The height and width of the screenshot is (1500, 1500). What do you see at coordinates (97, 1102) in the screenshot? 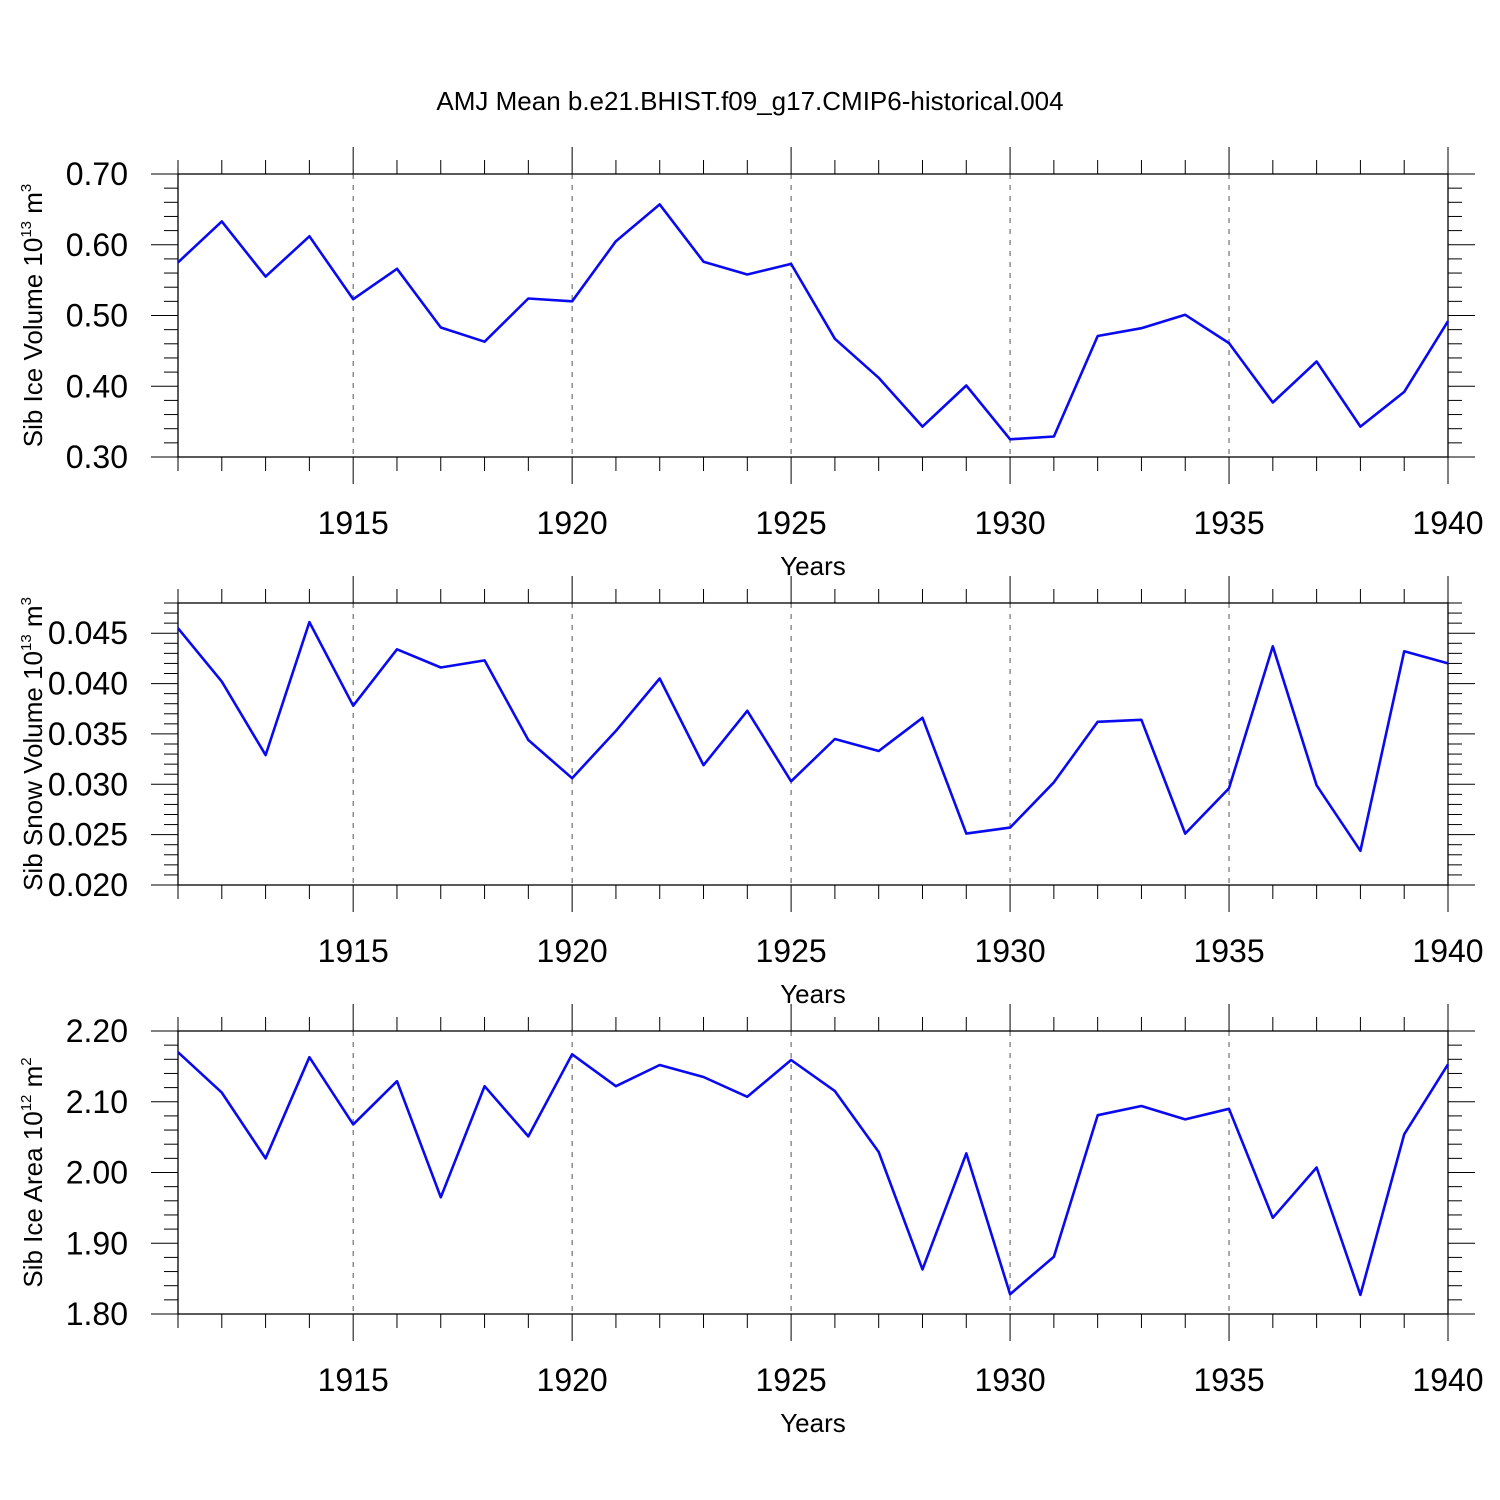
I see `y-tick-label: 2.10` at bounding box center [97, 1102].